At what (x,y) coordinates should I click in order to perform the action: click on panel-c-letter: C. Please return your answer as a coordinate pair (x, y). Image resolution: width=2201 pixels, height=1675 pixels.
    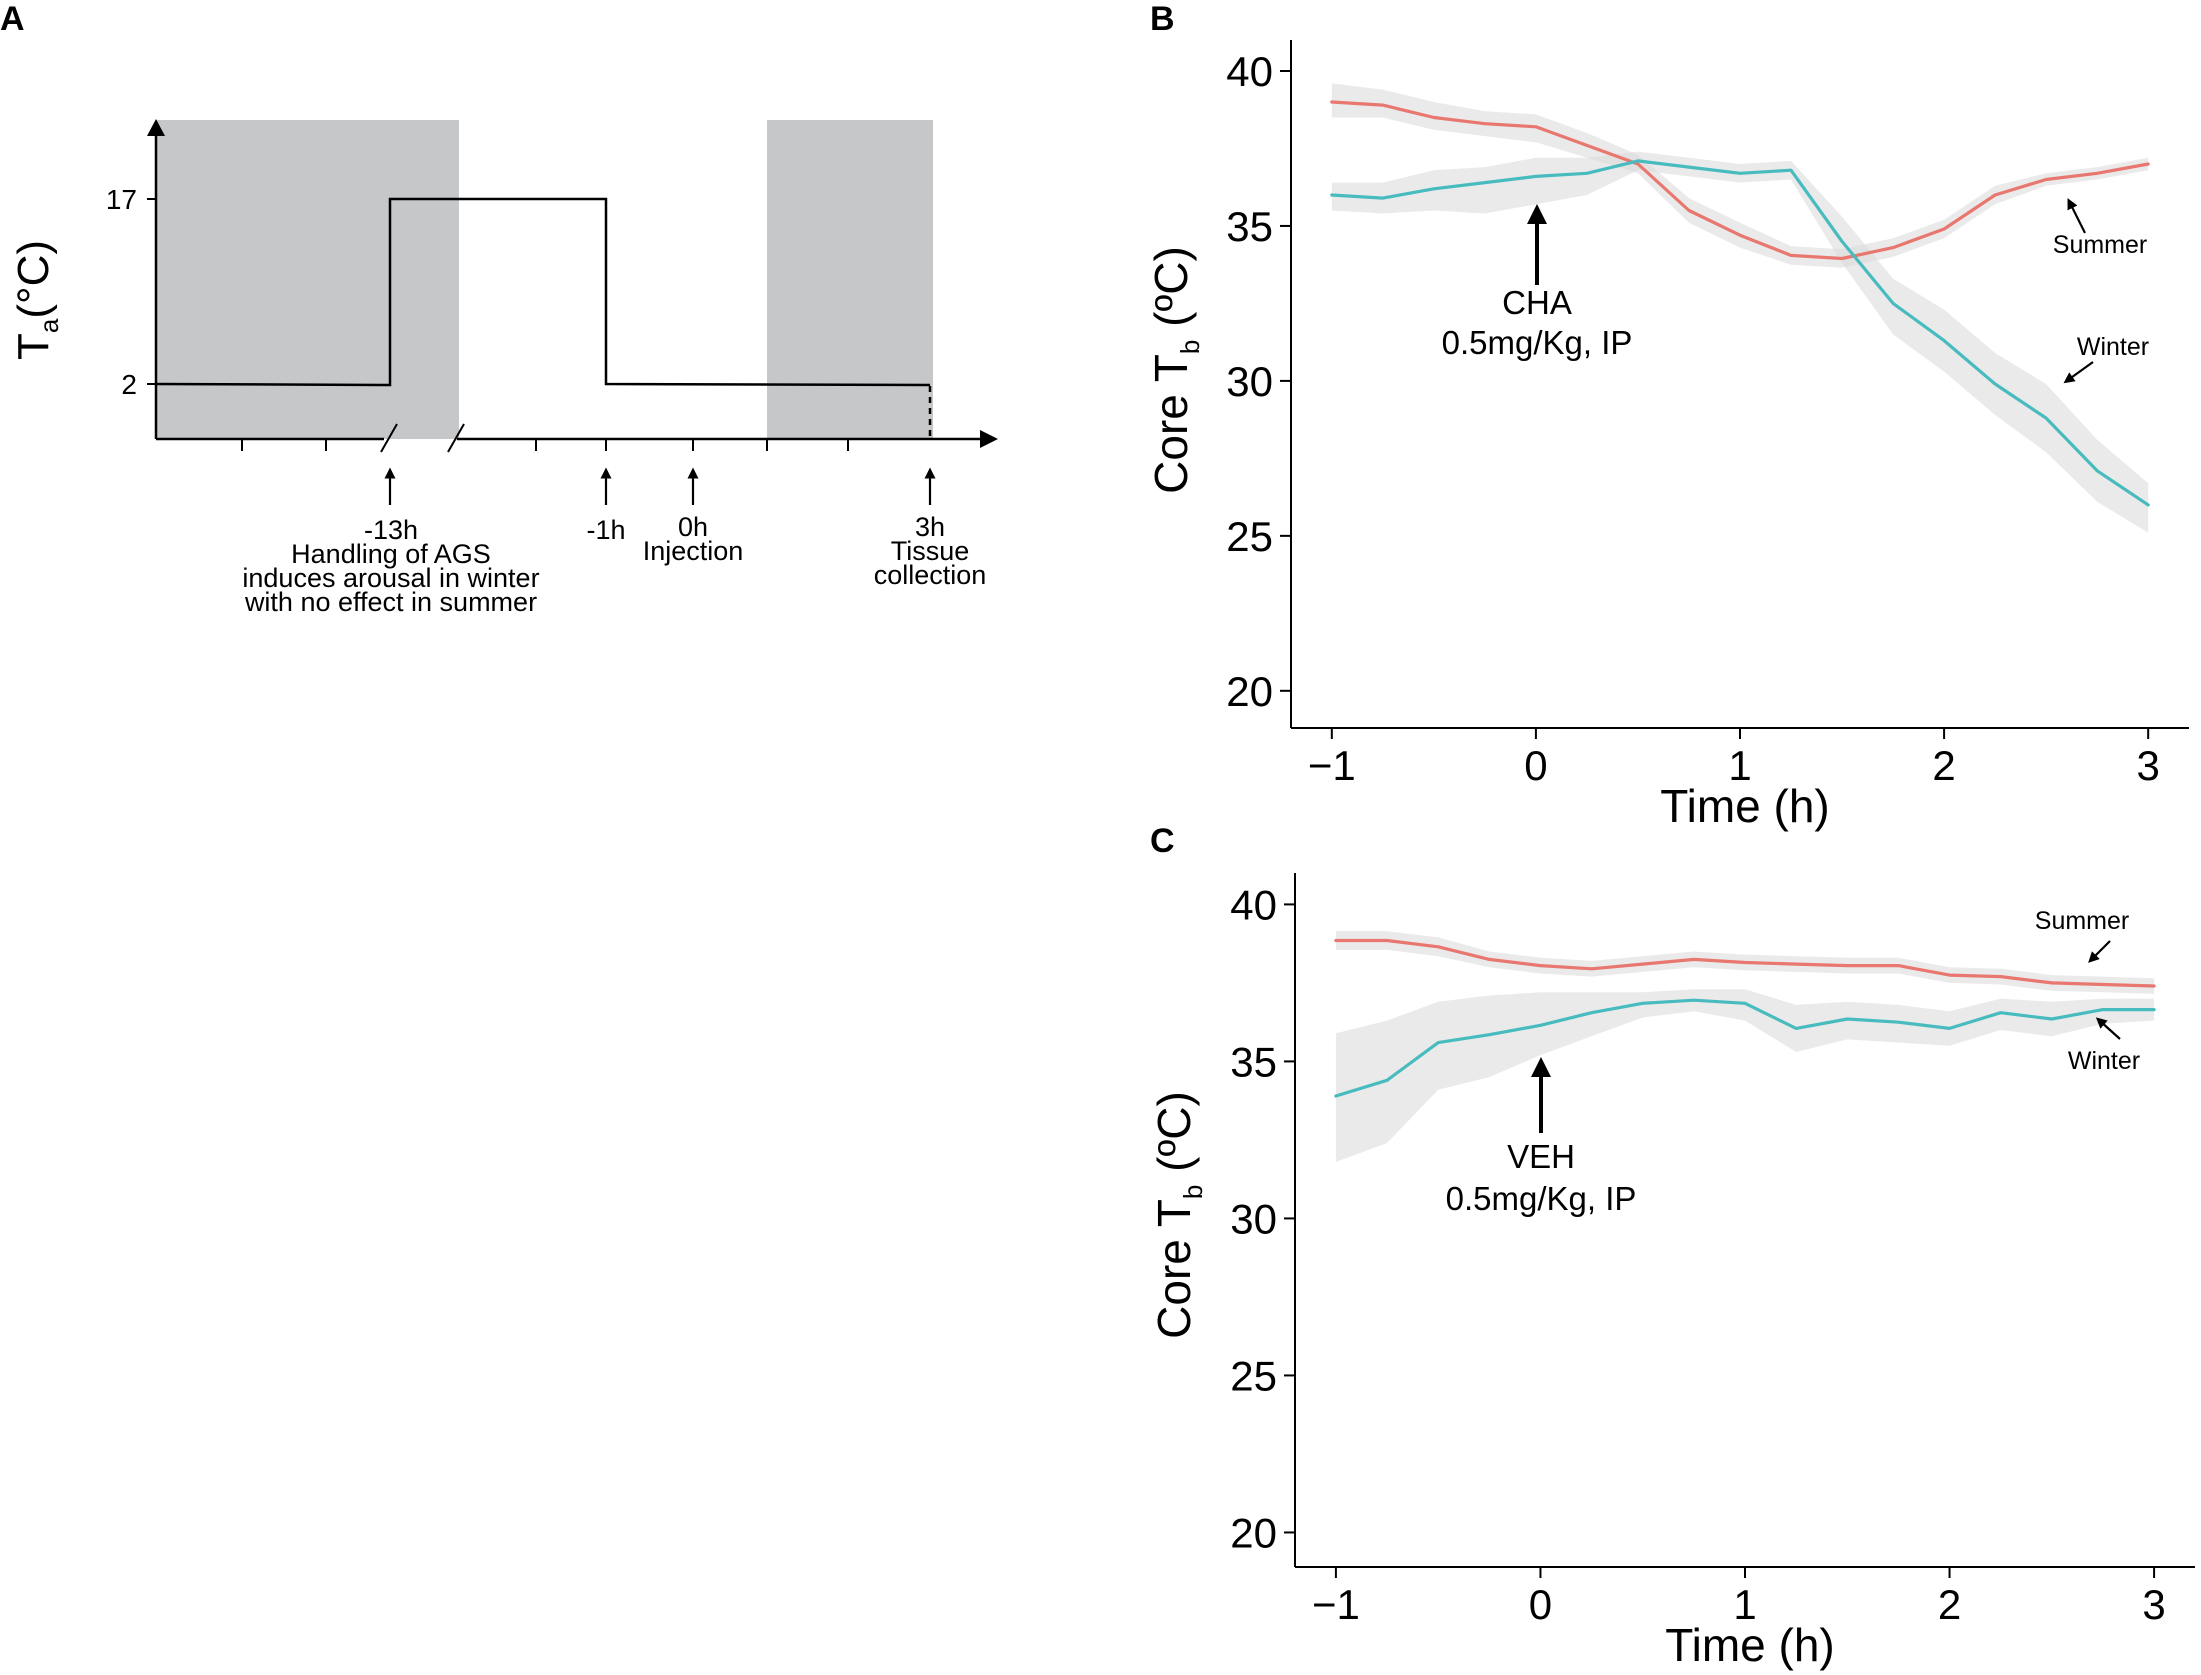
    Looking at the image, I should click on (1162, 841).